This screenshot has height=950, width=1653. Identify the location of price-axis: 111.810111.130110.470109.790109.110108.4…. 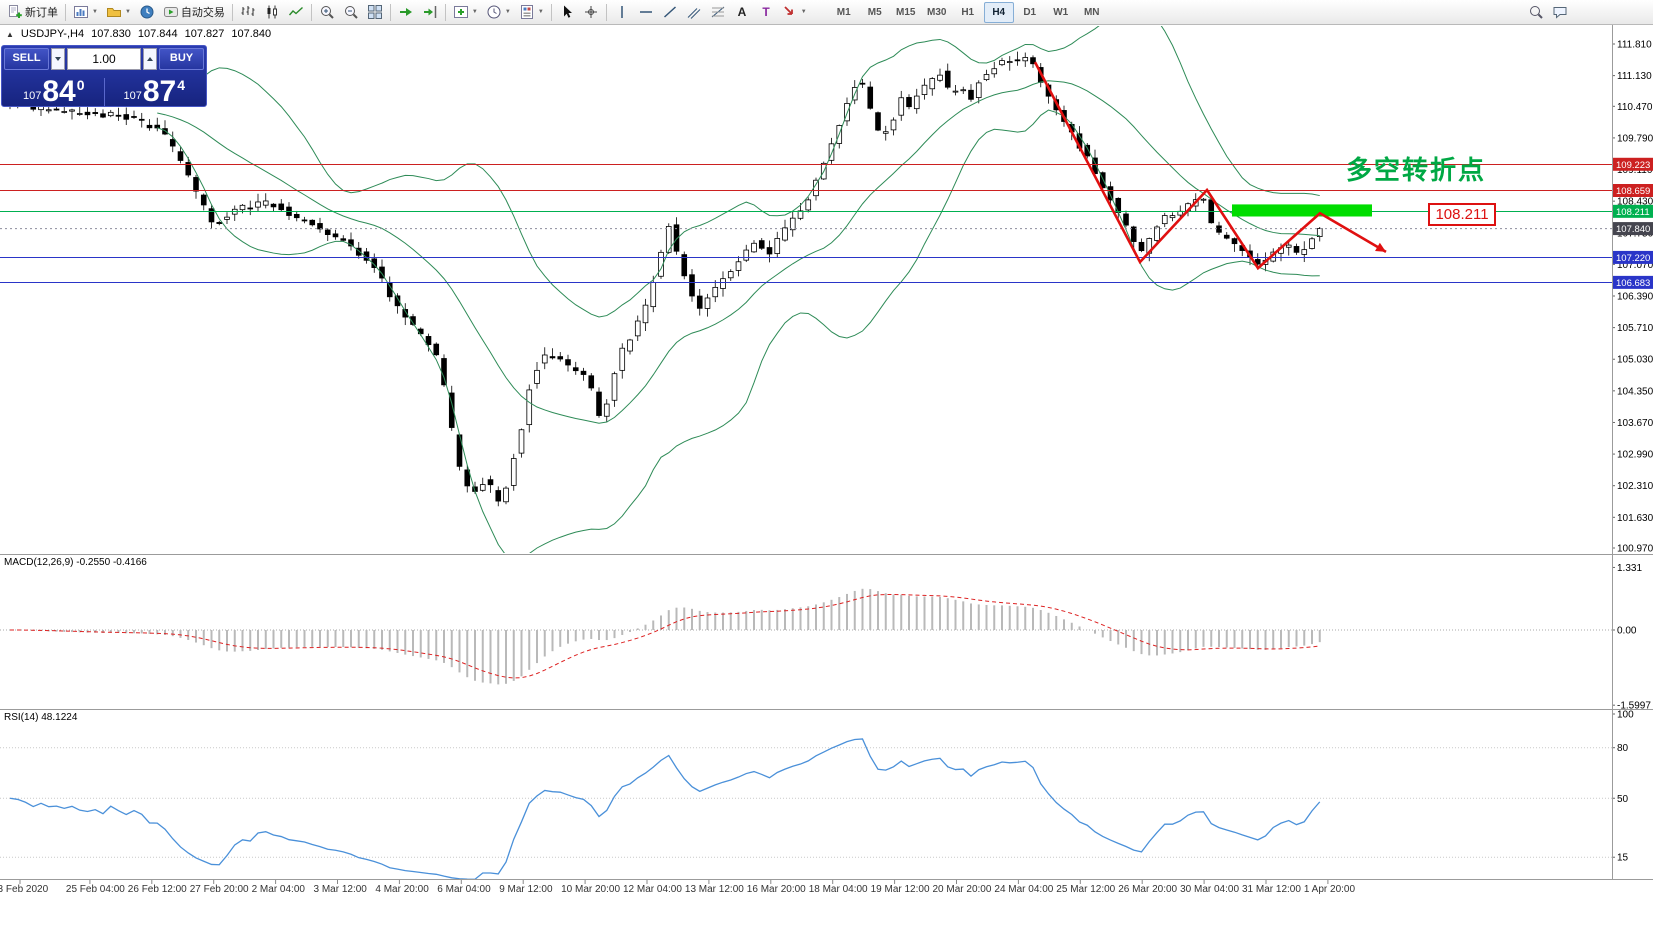
(1632, 297).